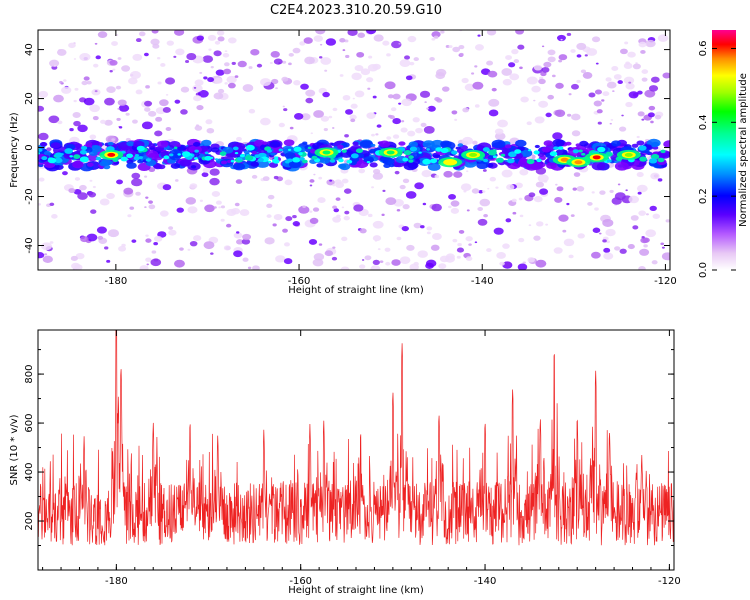 The height and width of the screenshot is (600, 750). Describe the element at coordinates (14, 449) in the screenshot. I see `snr-ylabel: SNR (10 * v/v)` at that location.